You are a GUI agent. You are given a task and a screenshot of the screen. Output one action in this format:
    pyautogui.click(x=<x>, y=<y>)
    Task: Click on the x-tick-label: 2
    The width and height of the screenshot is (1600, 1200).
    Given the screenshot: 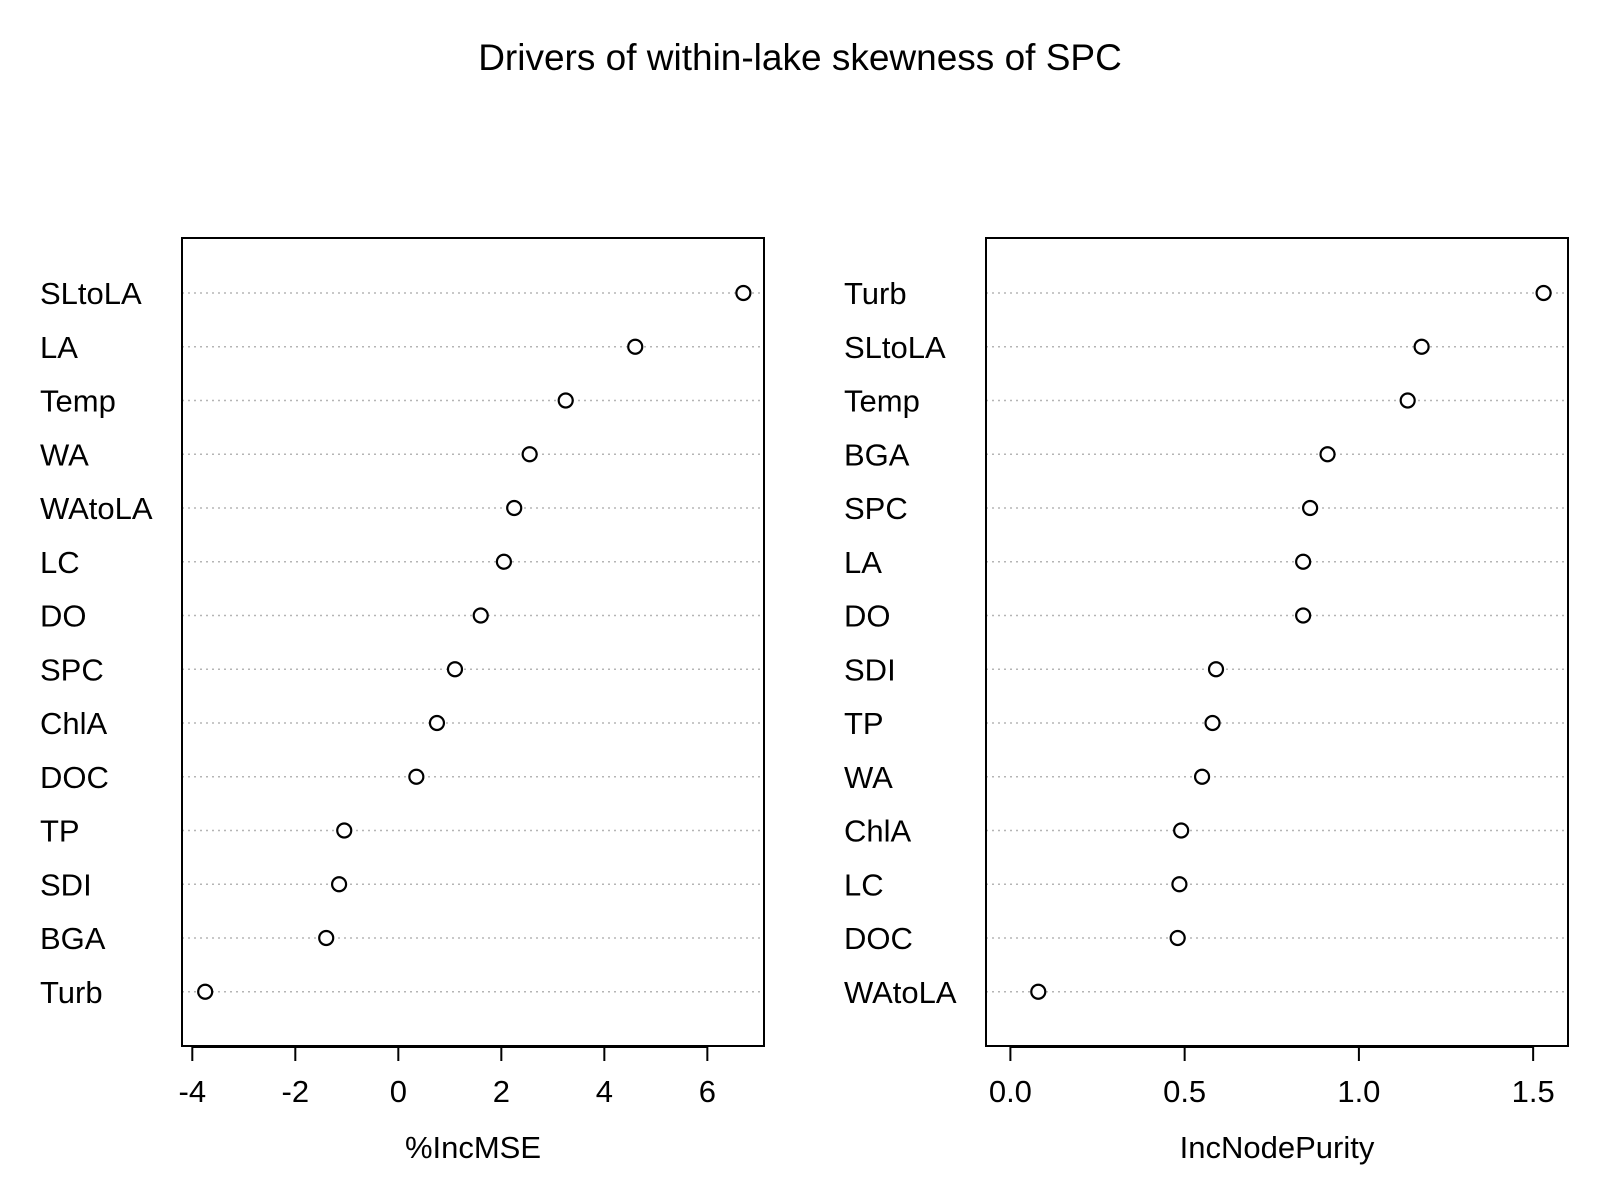 What is the action you would take?
    pyautogui.click(x=501, y=1091)
    